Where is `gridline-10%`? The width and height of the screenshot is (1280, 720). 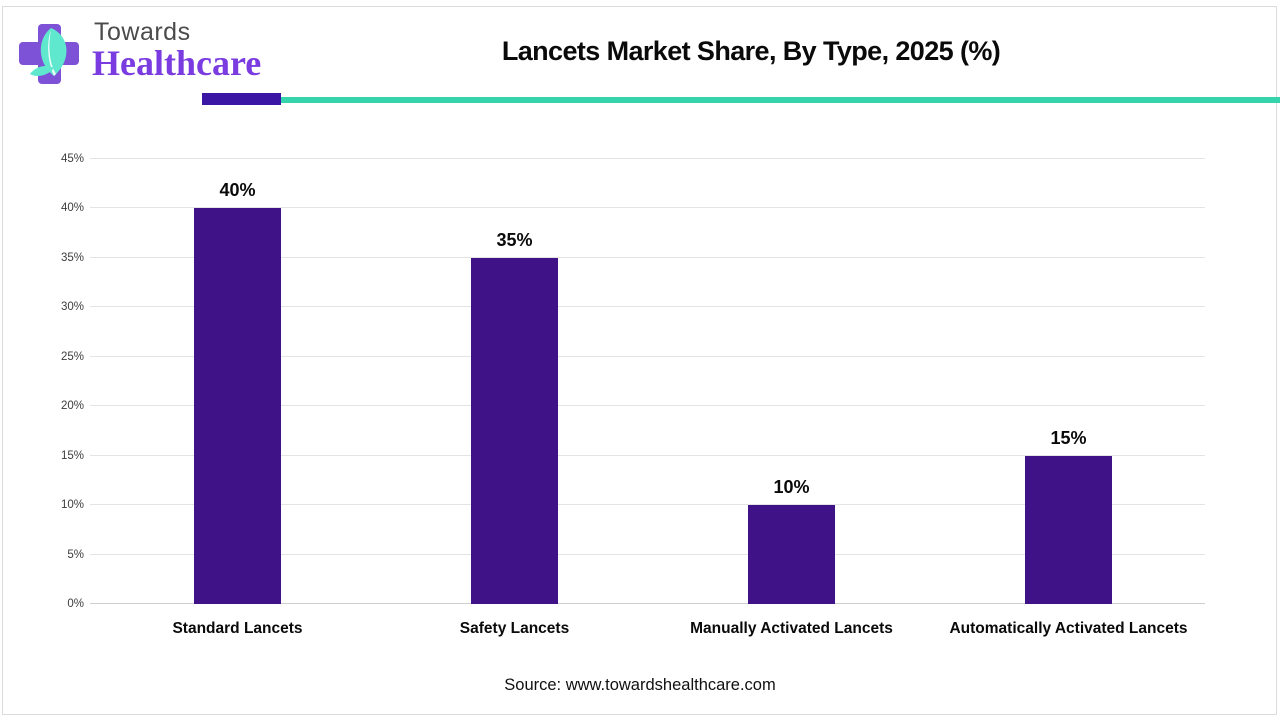 gridline-10% is located at coordinates (647, 505).